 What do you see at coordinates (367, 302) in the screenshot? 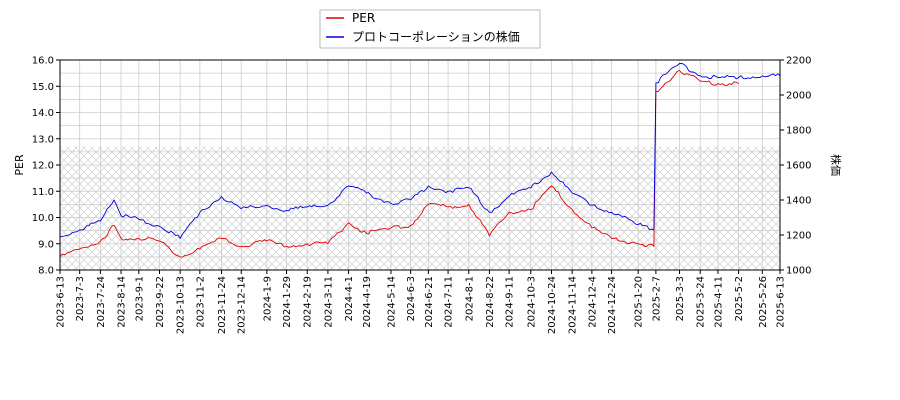
I see `x-tick-label: 2024-4-19` at bounding box center [367, 302].